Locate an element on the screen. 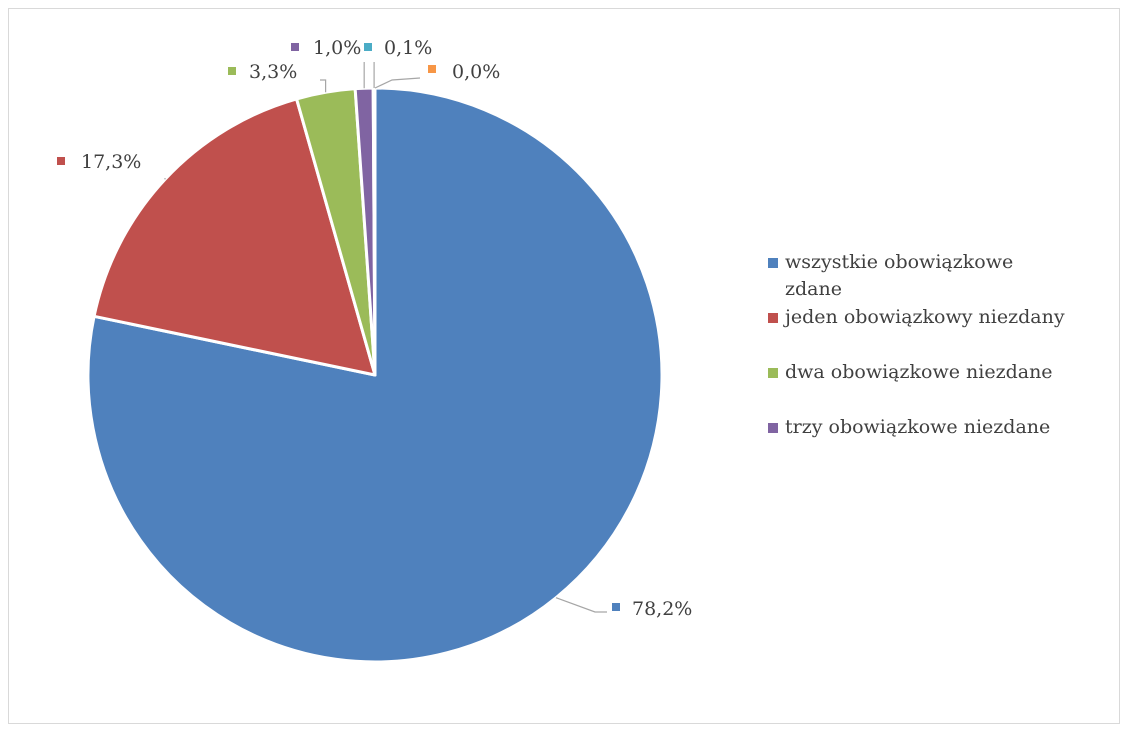 The height and width of the screenshot is (731, 1128). legend-label-1: wszystkie obowiązkowe is located at coordinates (899, 262).